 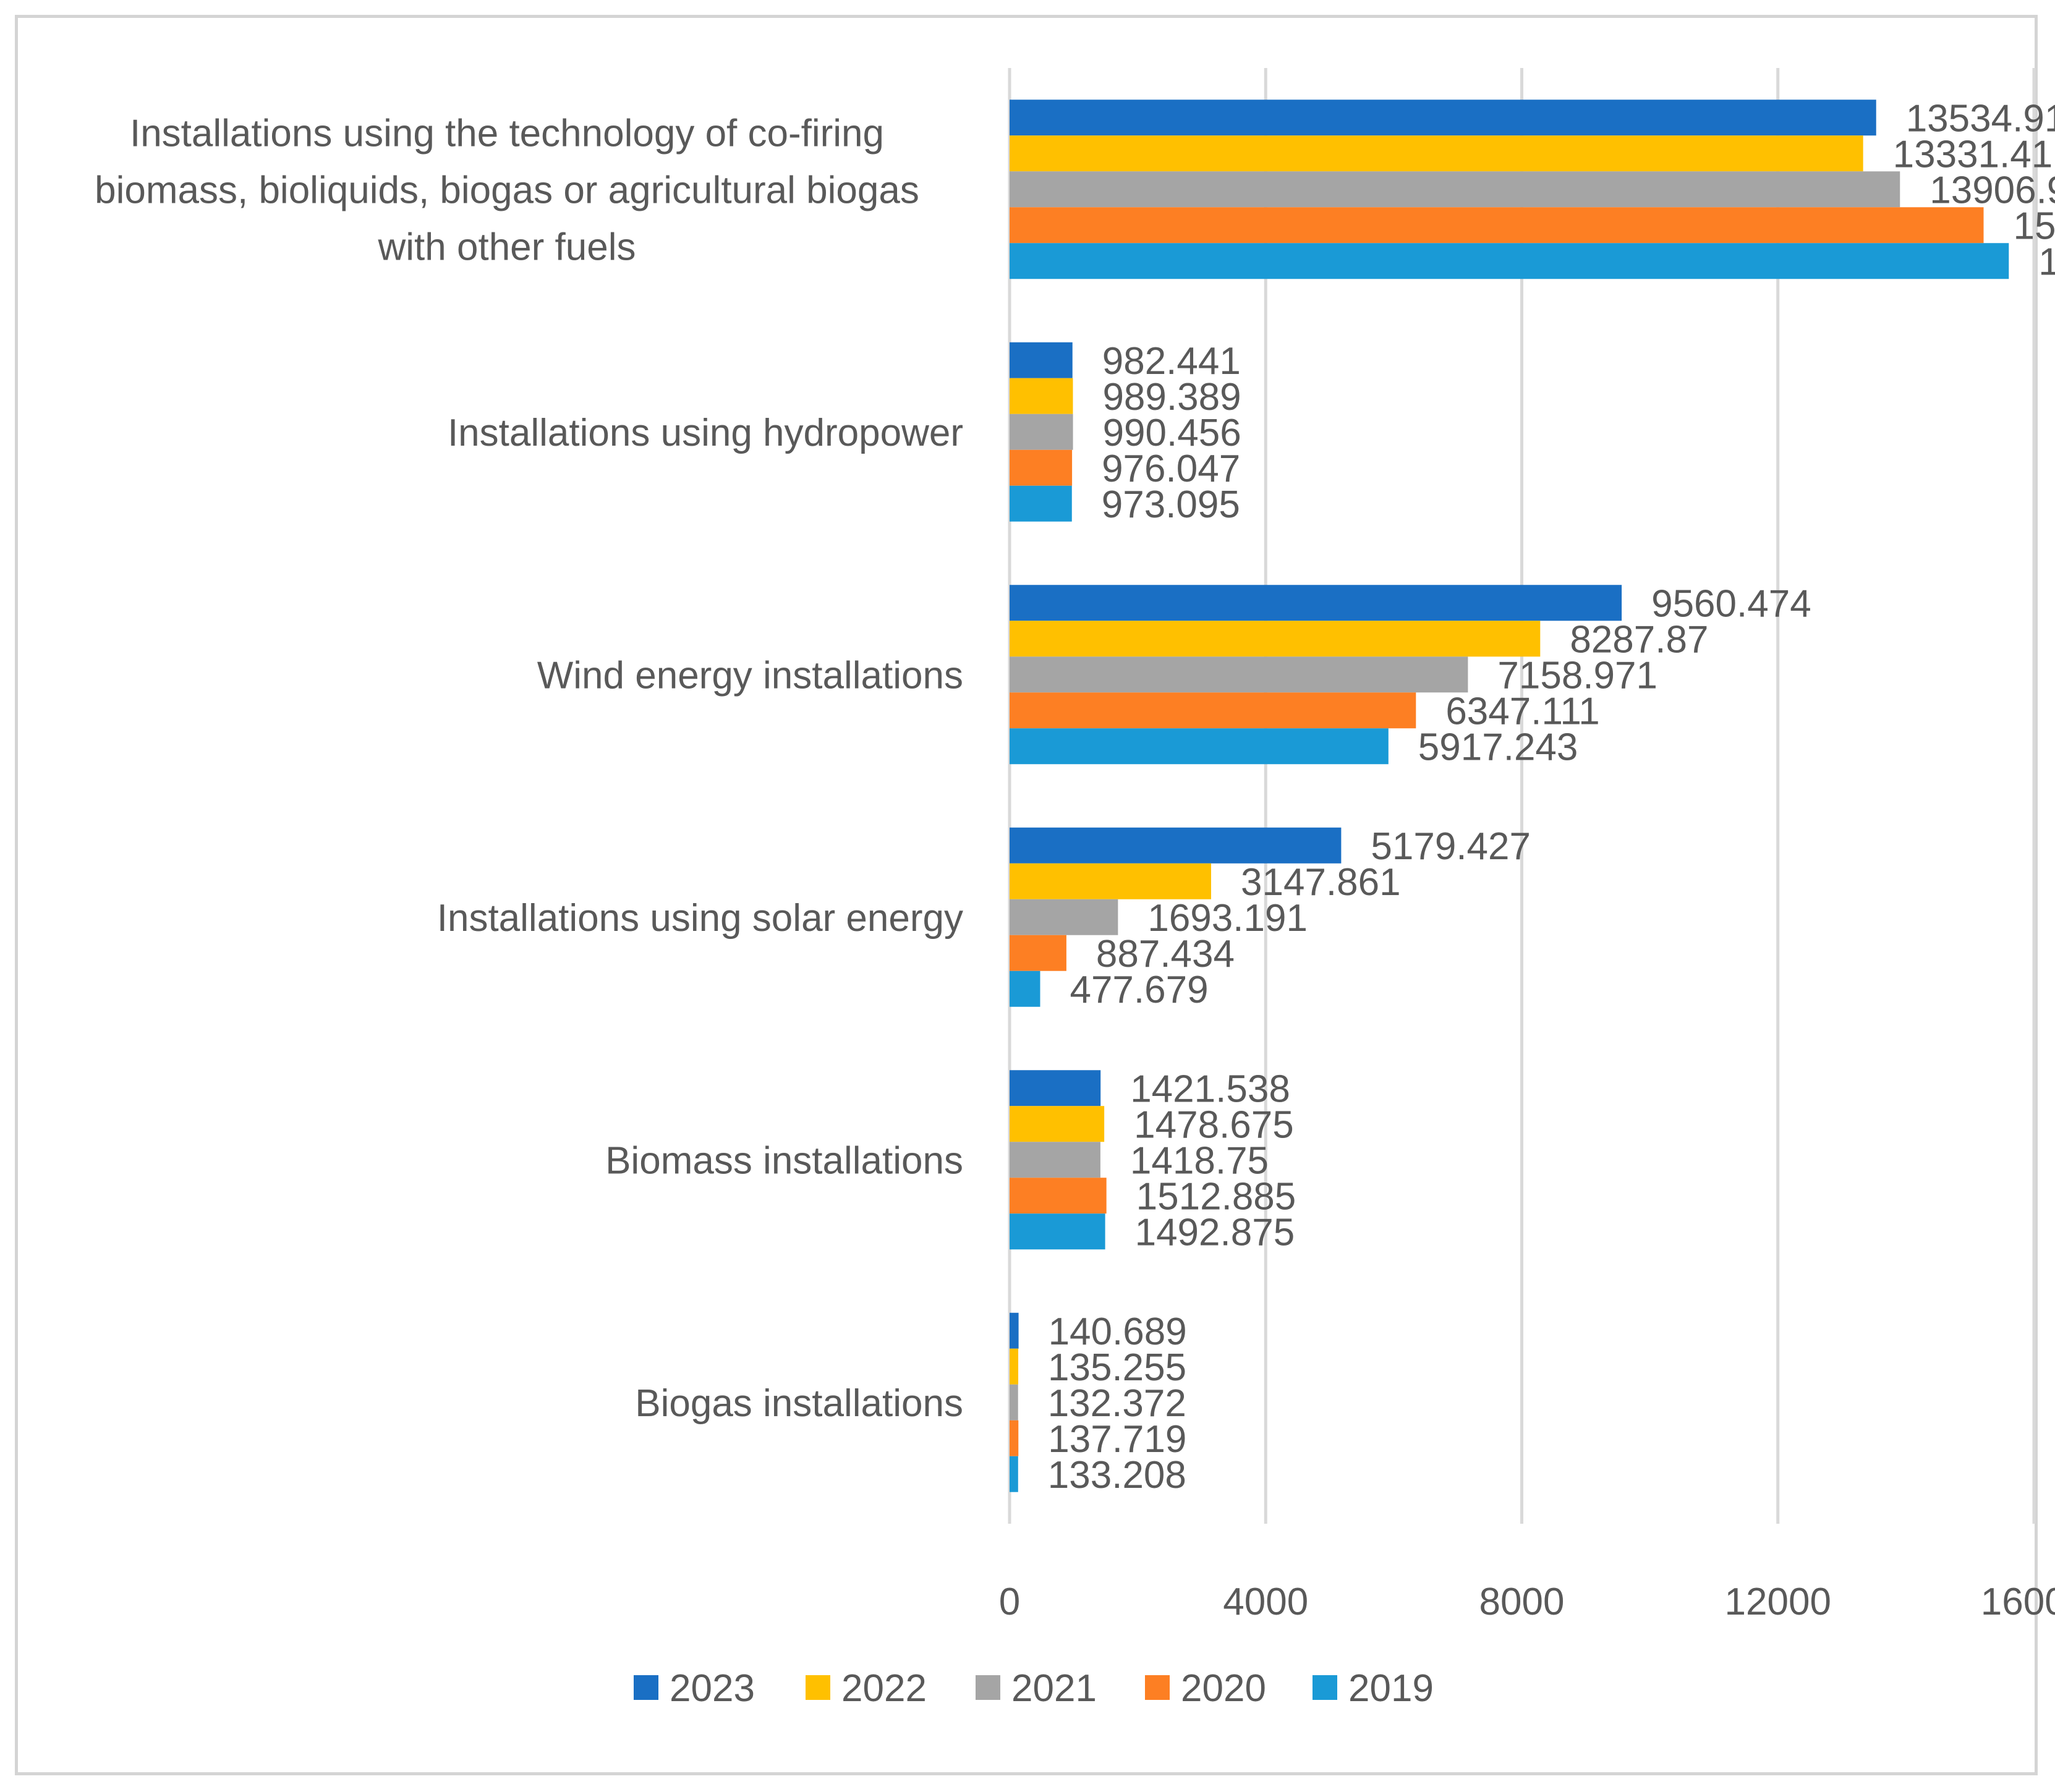 I want to click on category-label: Installations using hydropower, so click(x=705, y=433).